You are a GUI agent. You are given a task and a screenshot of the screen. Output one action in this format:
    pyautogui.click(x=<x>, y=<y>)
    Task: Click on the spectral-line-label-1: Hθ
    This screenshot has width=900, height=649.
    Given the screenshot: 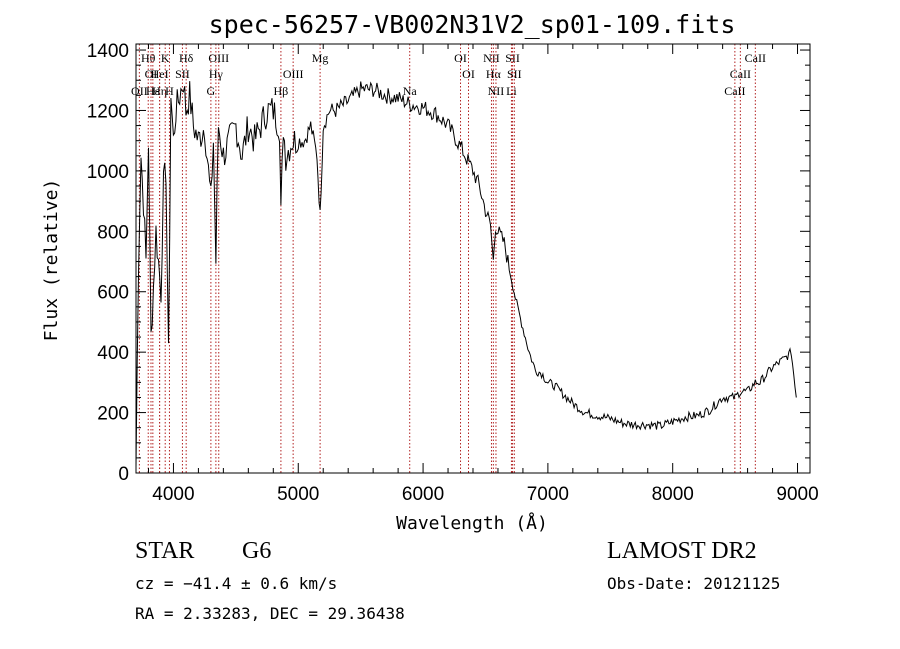 What is the action you would take?
    pyautogui.click(x=148, y=58)
    